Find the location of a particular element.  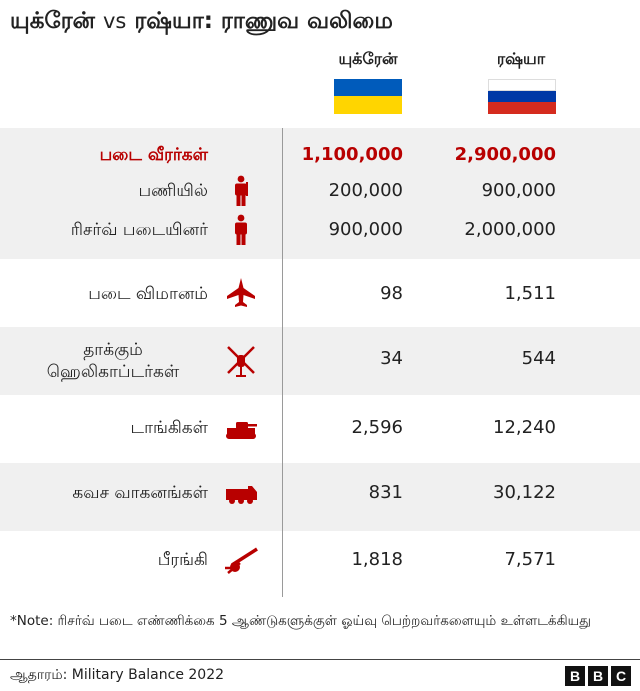

bbc-logo: B B C is located at coordinates (598, 676).